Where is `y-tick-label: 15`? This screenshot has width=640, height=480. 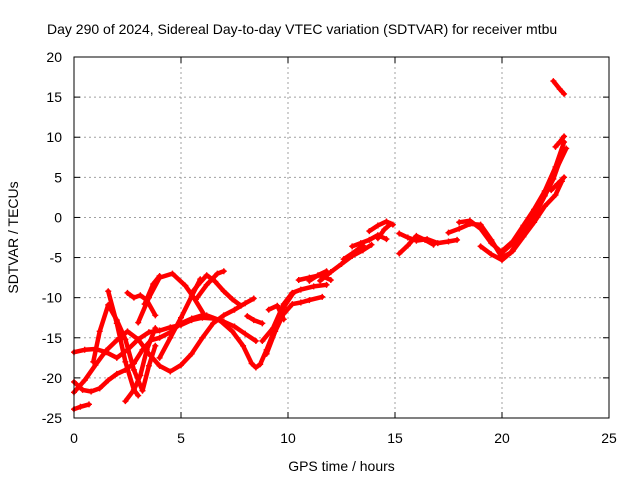
y-tick-label: 15 is located at coordinates (54, 97).